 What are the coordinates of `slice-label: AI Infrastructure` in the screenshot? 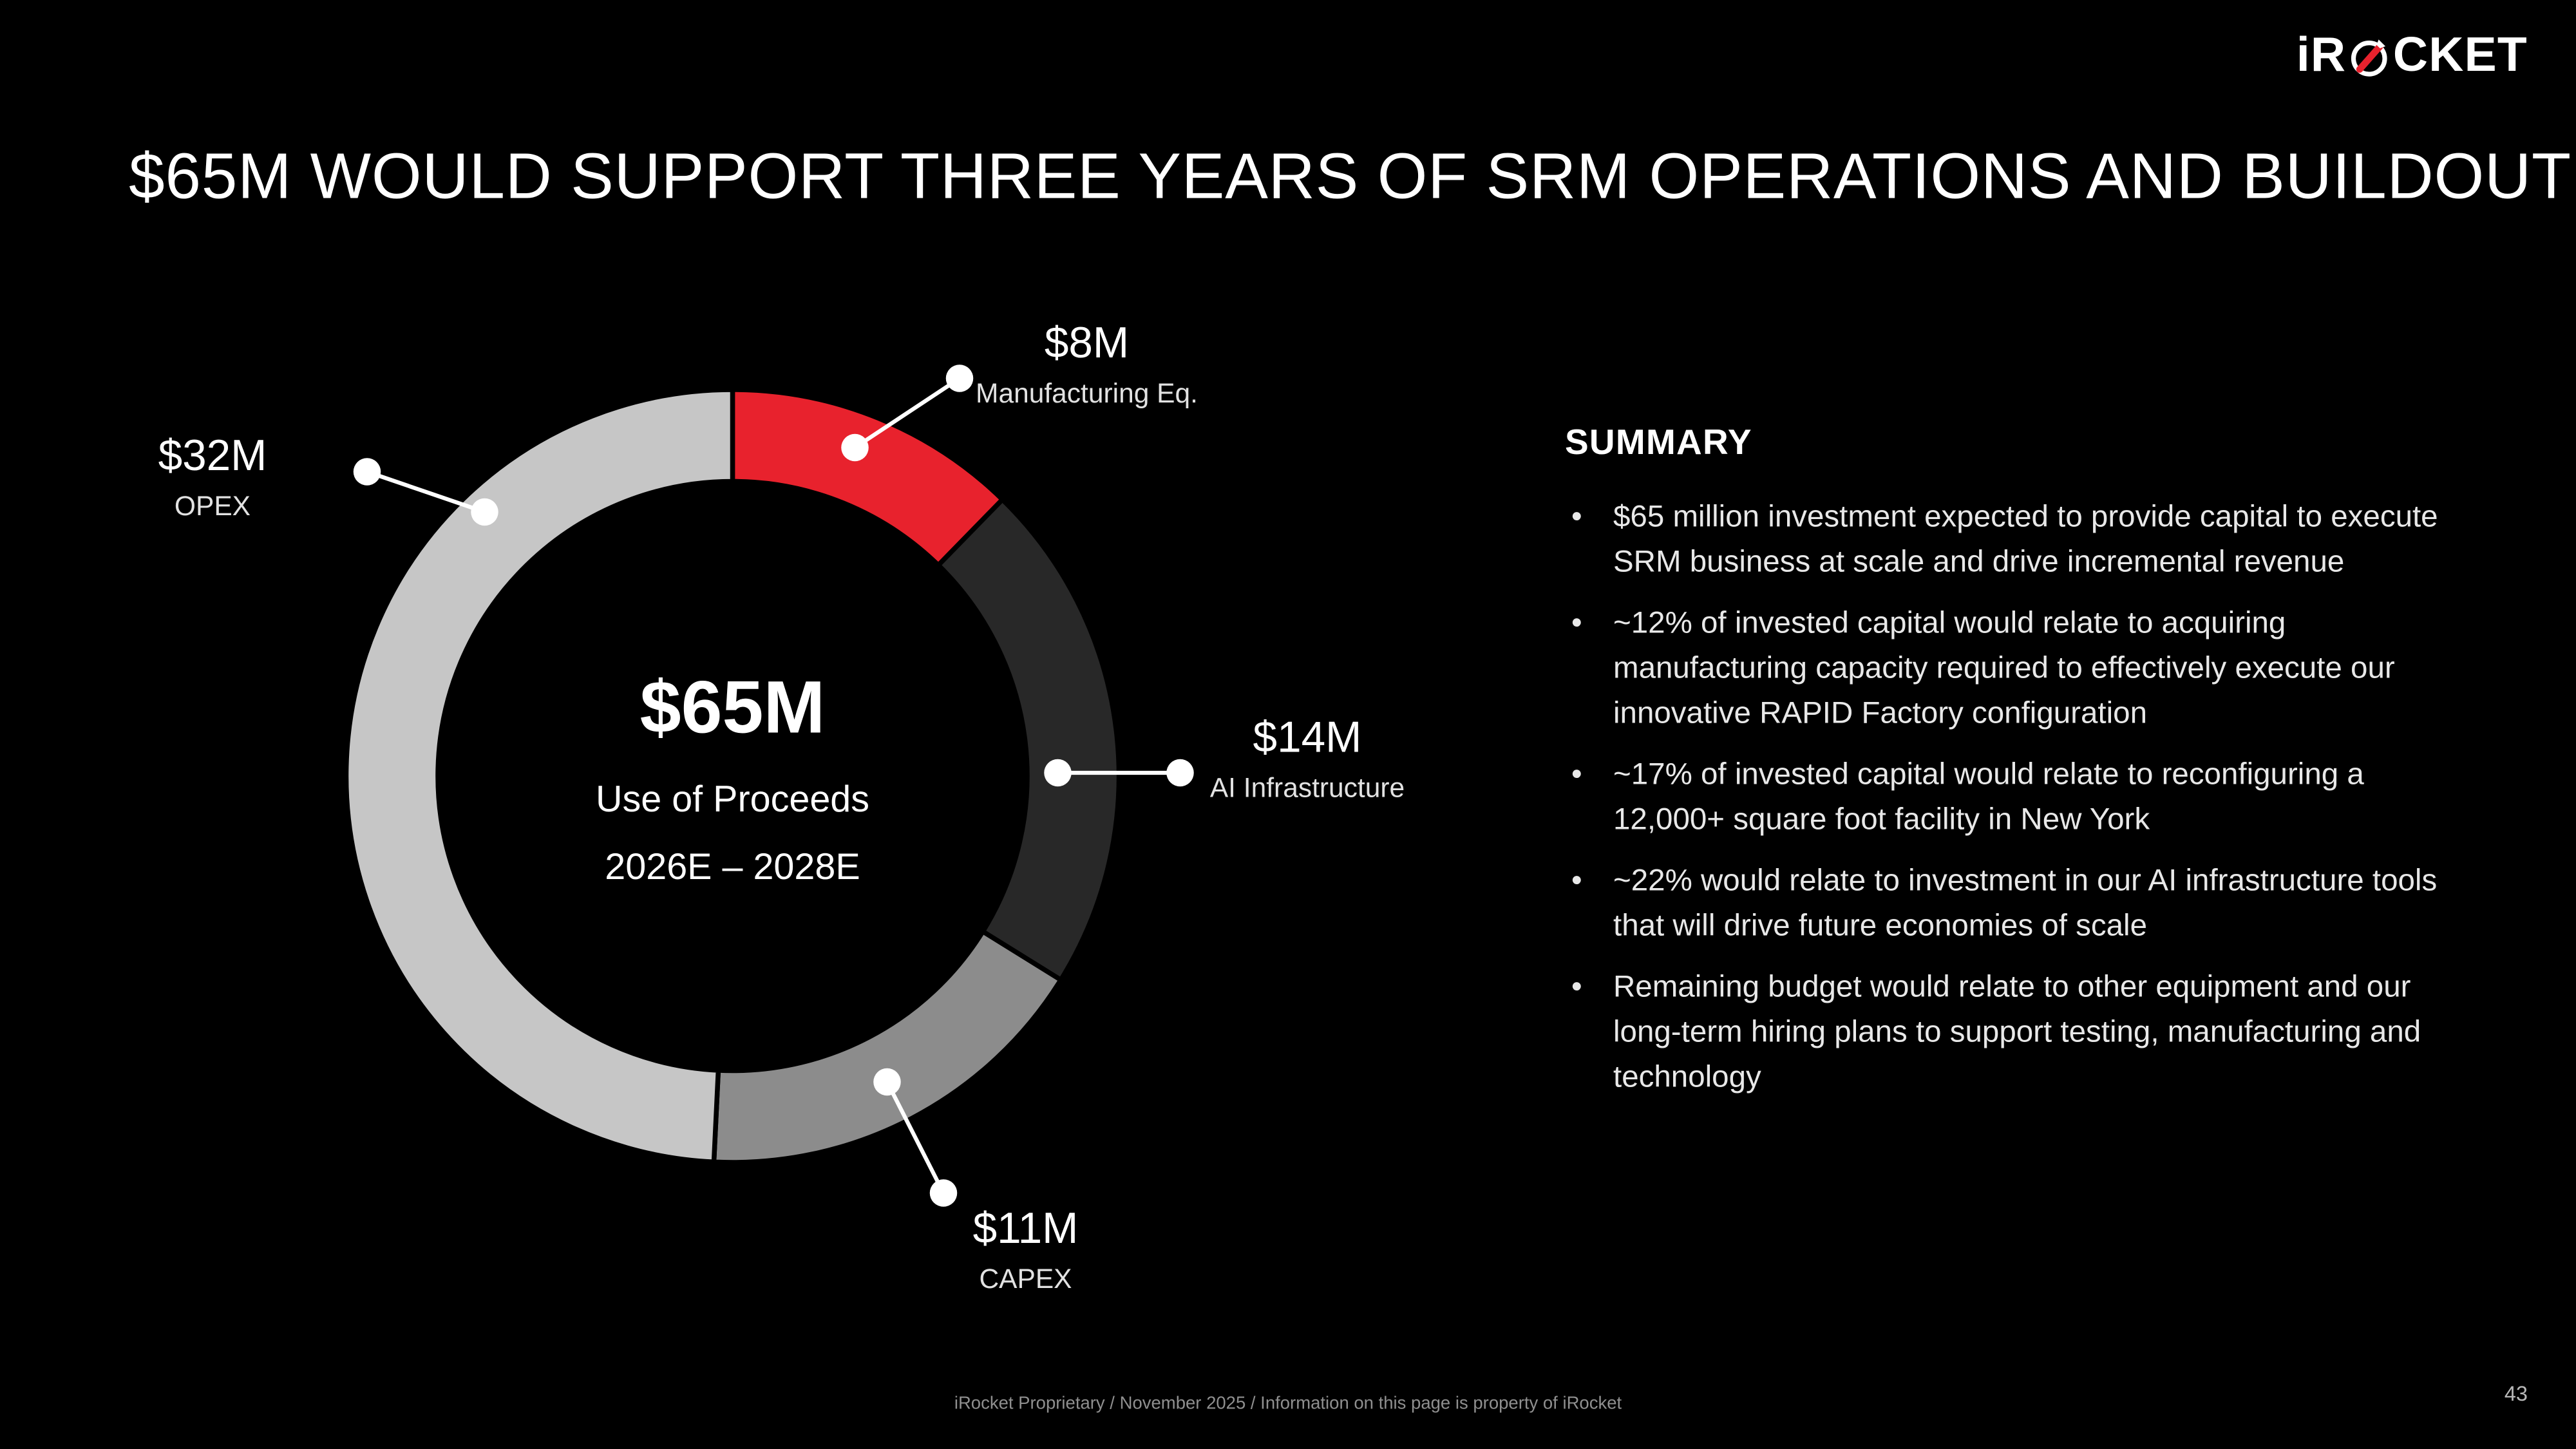 It's located at (1307, 788).